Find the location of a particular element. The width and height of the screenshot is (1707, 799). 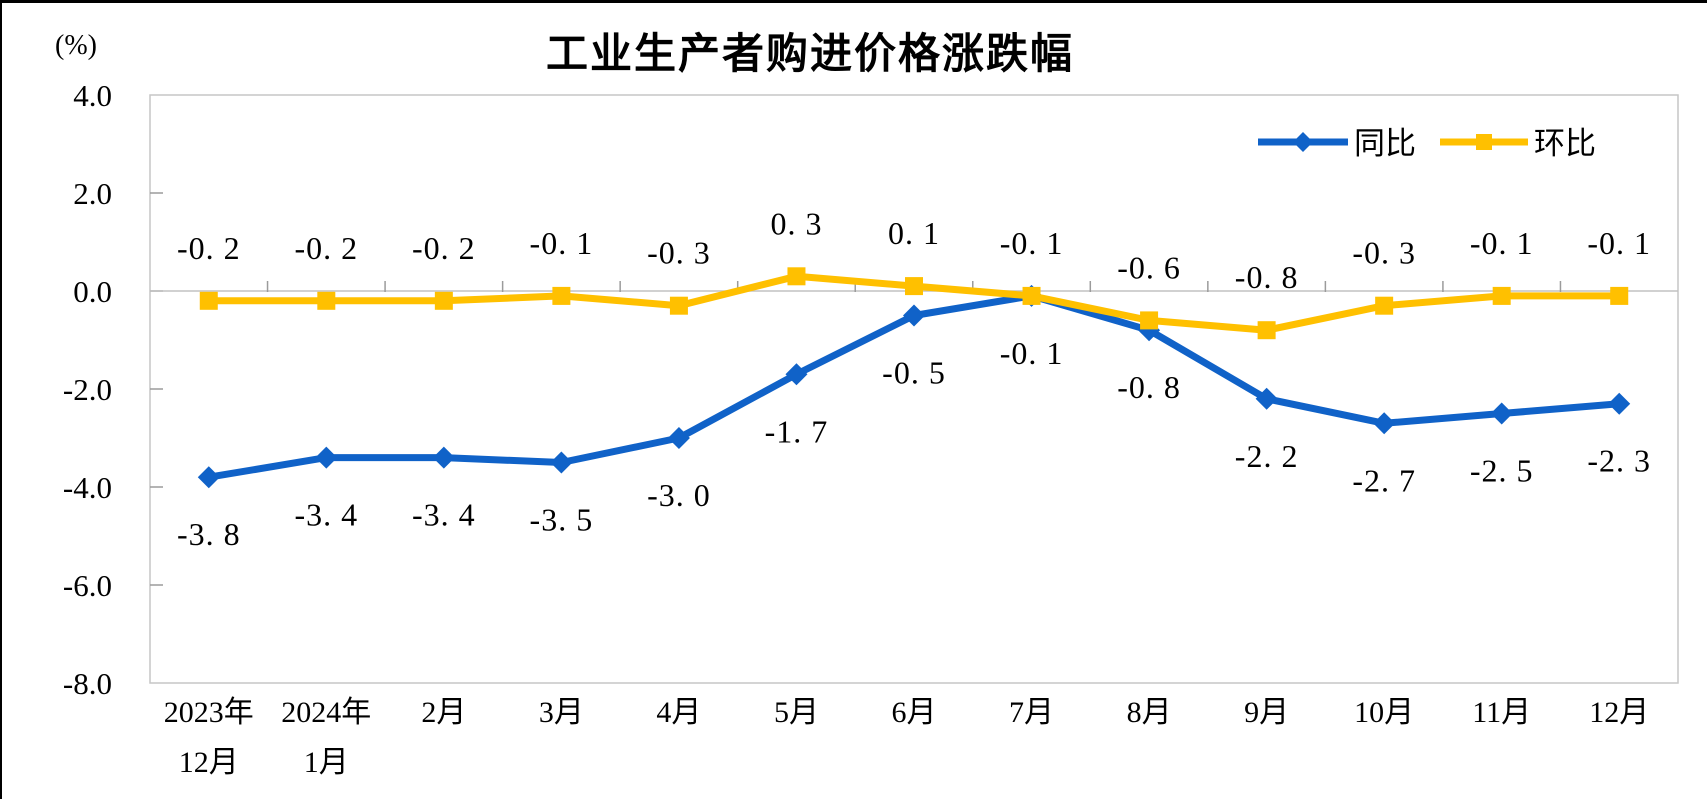

x-axis-category-label: 6月 is located at coordinates (914, 712).